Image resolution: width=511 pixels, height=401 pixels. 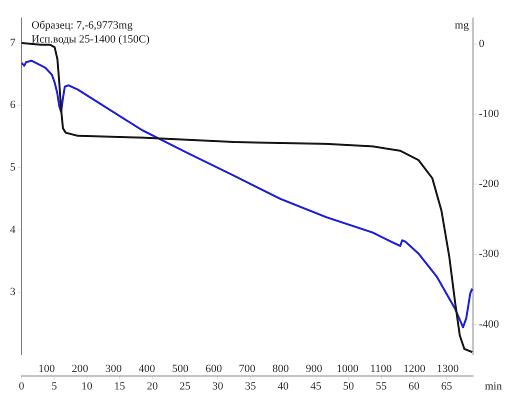 What do you see at coordinates (489, 184) in the screenshot?
I see `y2-tick-label: -200` at bounding box center [489, 184].